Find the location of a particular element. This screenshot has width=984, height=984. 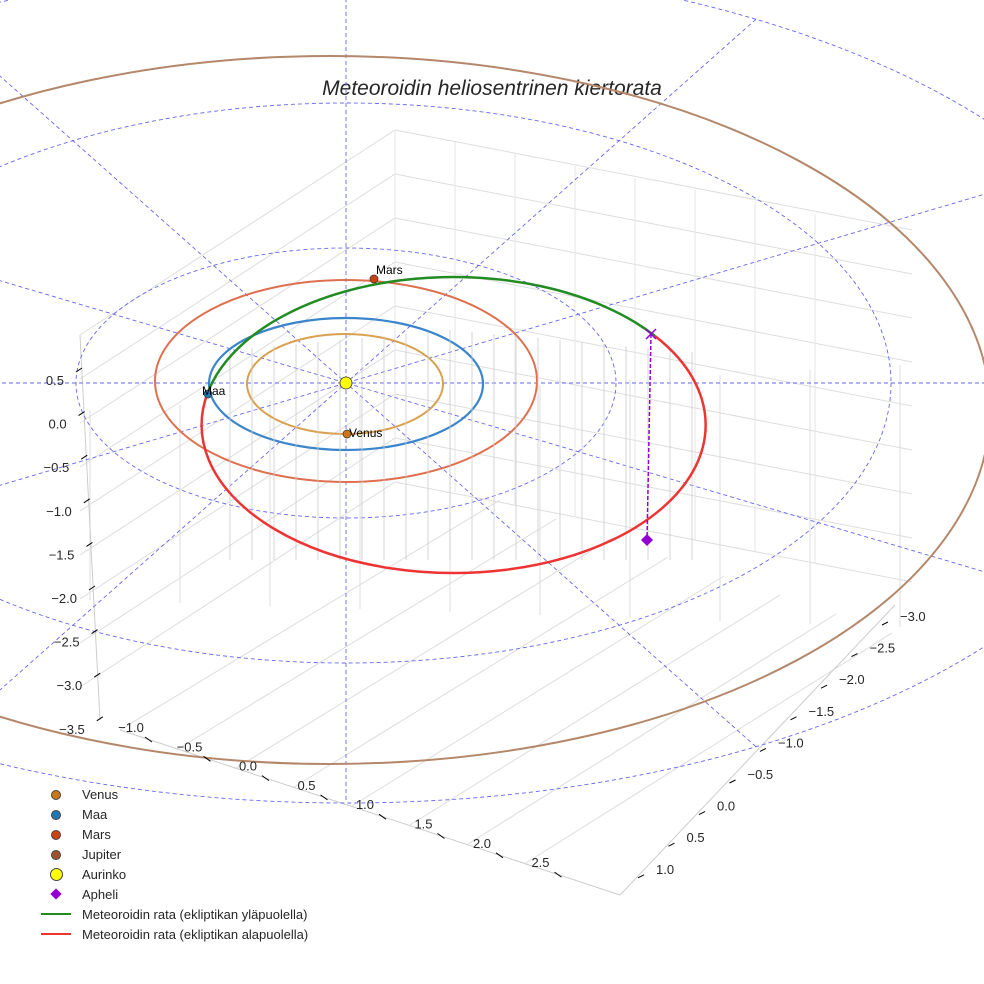

legend-label: Apheli is located at coordinates (100, 894).